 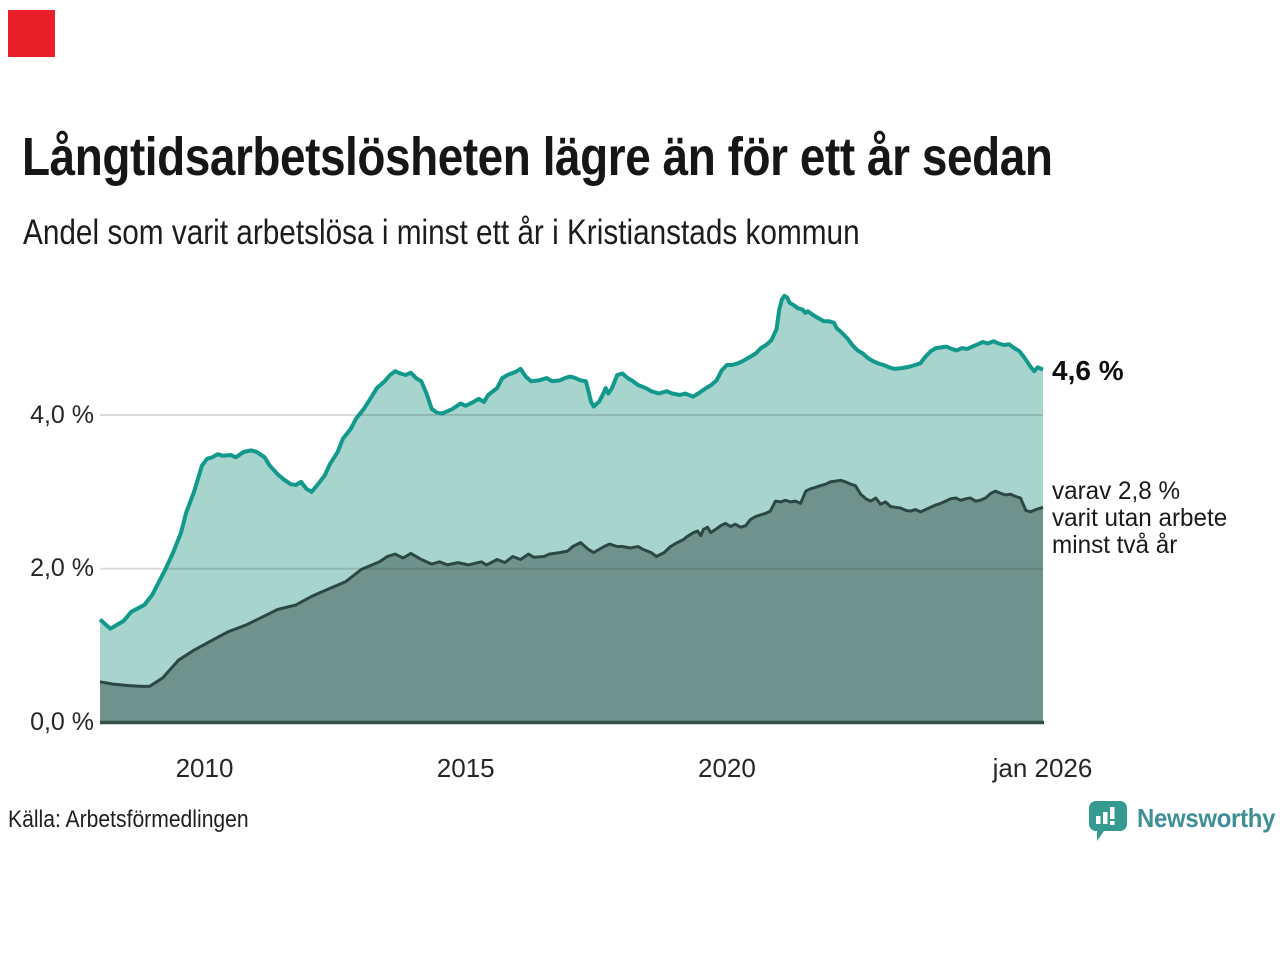 What do you see at coordinates (62, 722) in the screenshot?
I see `y-axis-label-0: 0,0 %` at bounding box center [62, 722].